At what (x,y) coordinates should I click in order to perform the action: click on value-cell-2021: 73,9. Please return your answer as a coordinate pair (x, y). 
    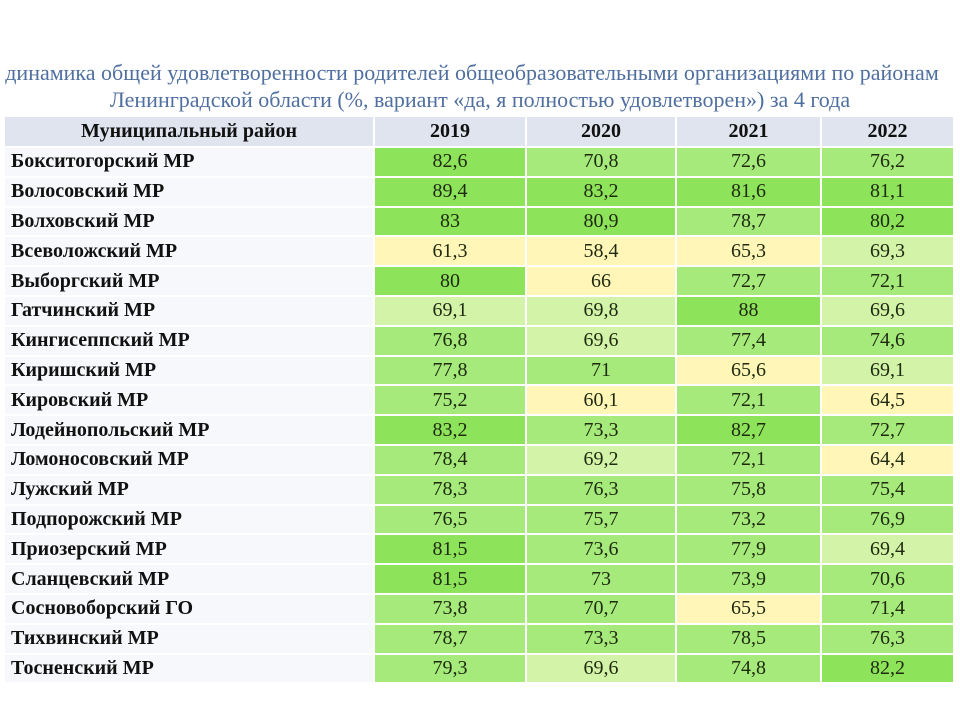
    Looking at the image, I should click on (749, 579).